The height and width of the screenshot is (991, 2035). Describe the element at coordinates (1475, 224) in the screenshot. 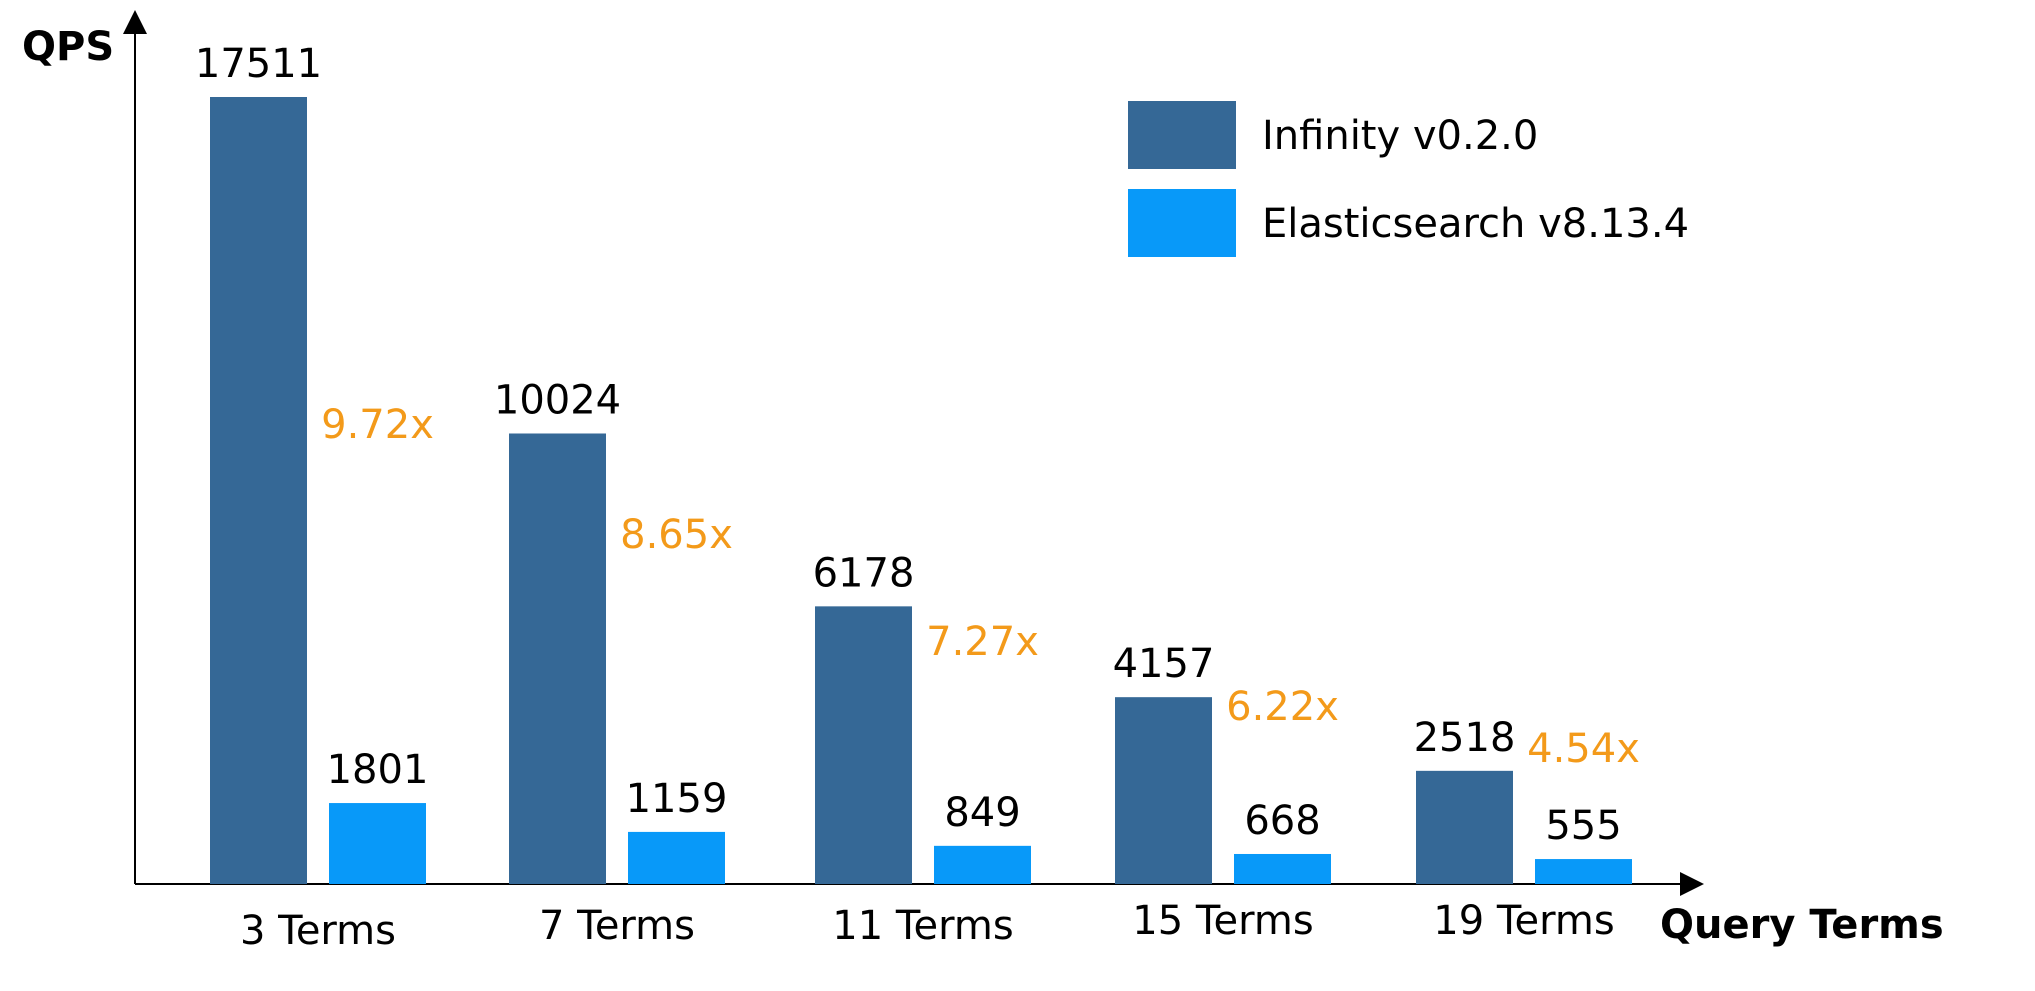

I see `legend-label-elasticsearch: Elasticsearch v8.13.4` at that location.